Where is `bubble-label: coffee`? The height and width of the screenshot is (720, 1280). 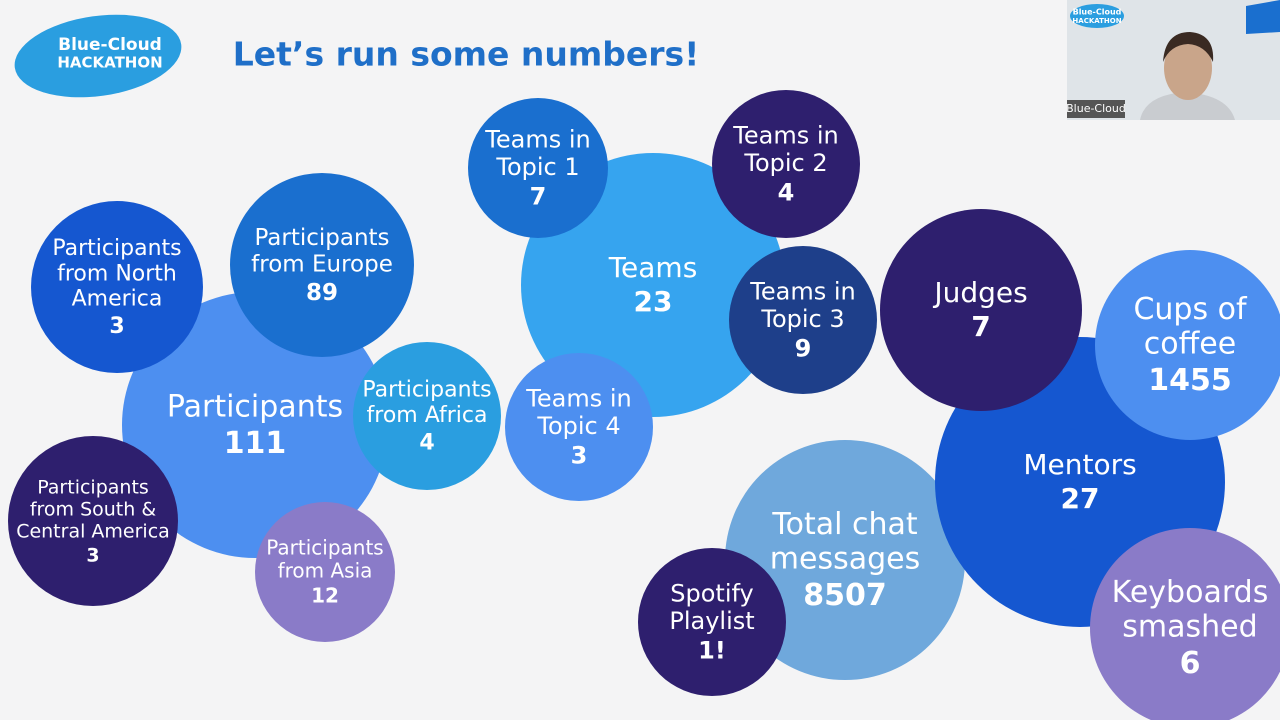
bubble-label: coffee is located at coordinates (1190, 344).